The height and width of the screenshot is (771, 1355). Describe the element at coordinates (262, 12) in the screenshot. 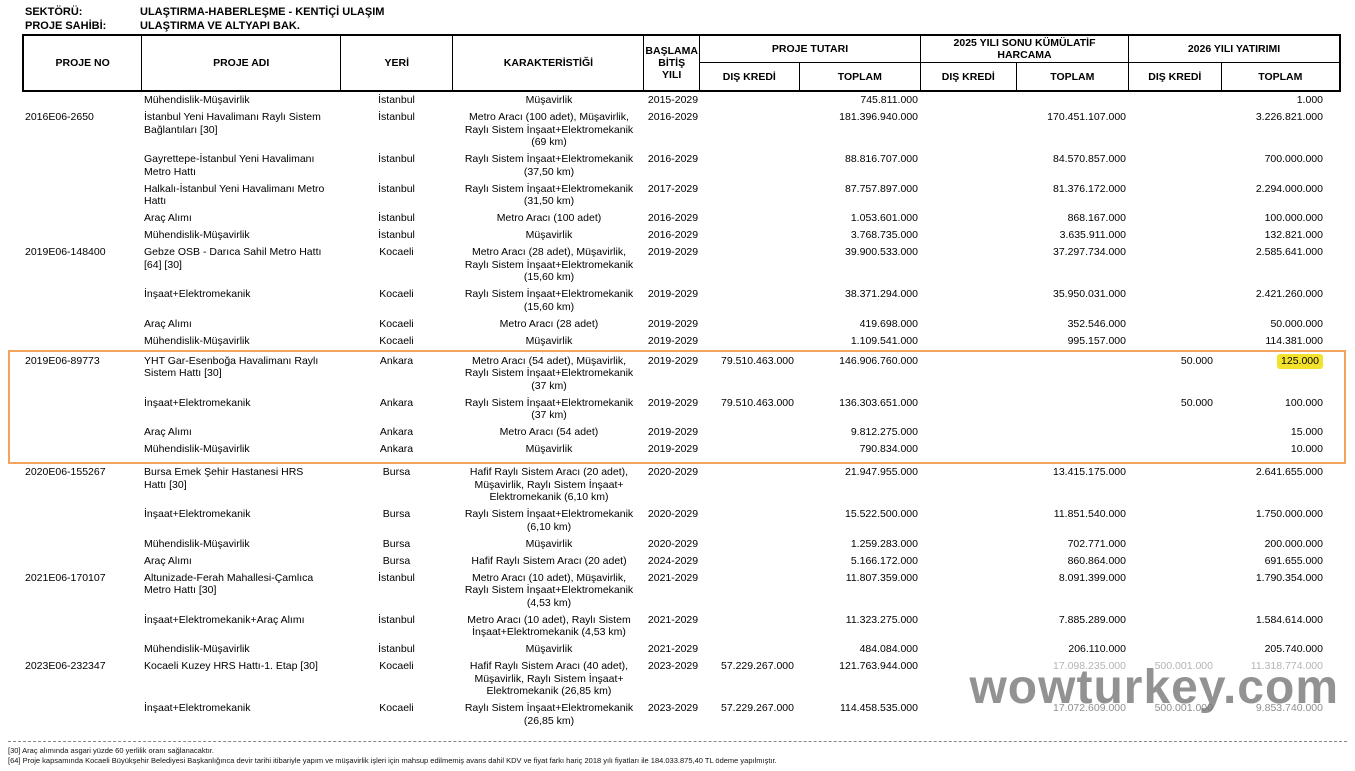

I see `sector-value: ULAŞTIRMA-HABERLEŞME - KENTİÇİ ULAŞIM` at that location.